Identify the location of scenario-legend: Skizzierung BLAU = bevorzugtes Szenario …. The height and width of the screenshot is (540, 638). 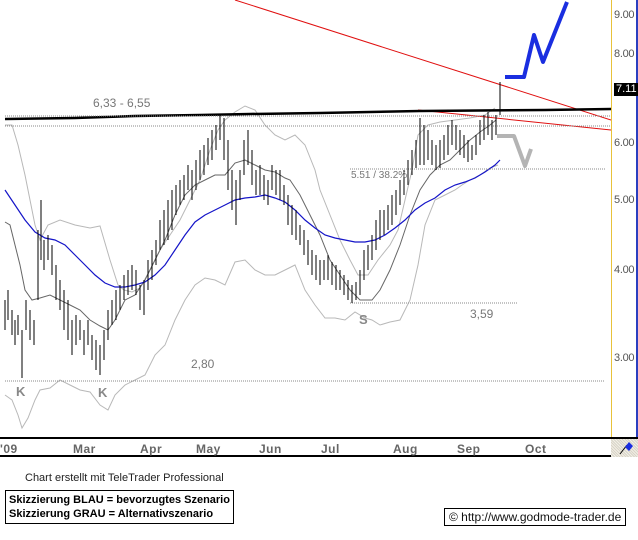
(119, 507).